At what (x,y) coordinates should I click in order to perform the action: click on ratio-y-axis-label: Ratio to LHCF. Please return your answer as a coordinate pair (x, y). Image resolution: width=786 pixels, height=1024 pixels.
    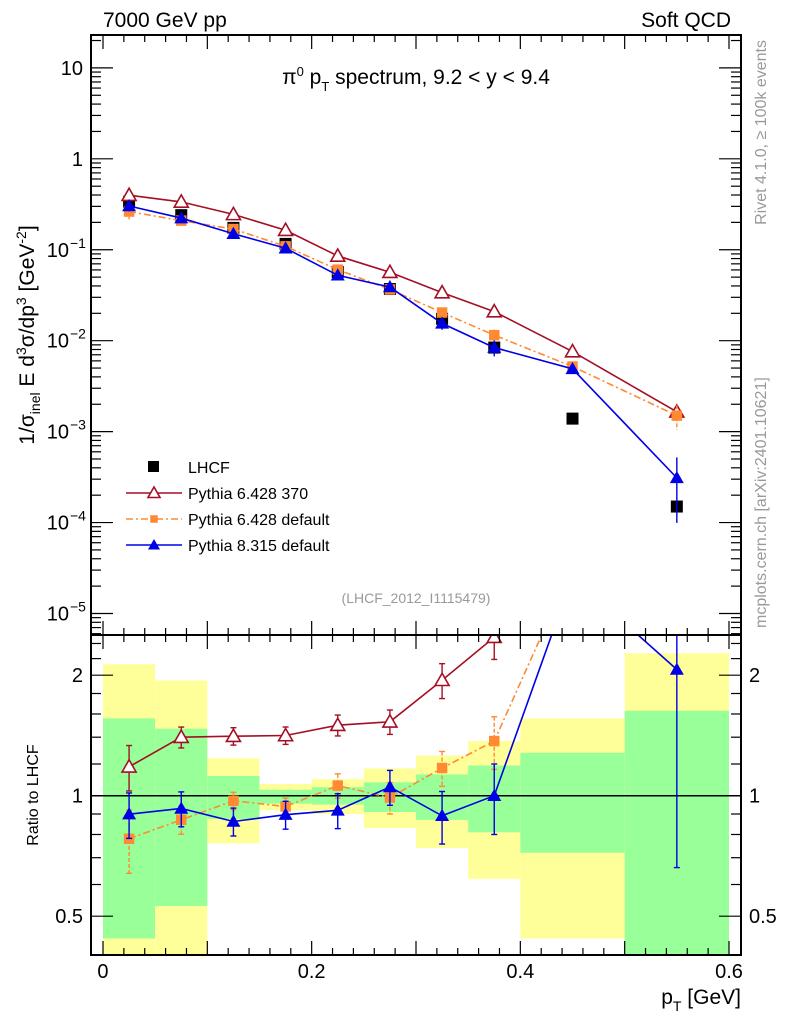
    Looking at the image, I should click on (33, 795).